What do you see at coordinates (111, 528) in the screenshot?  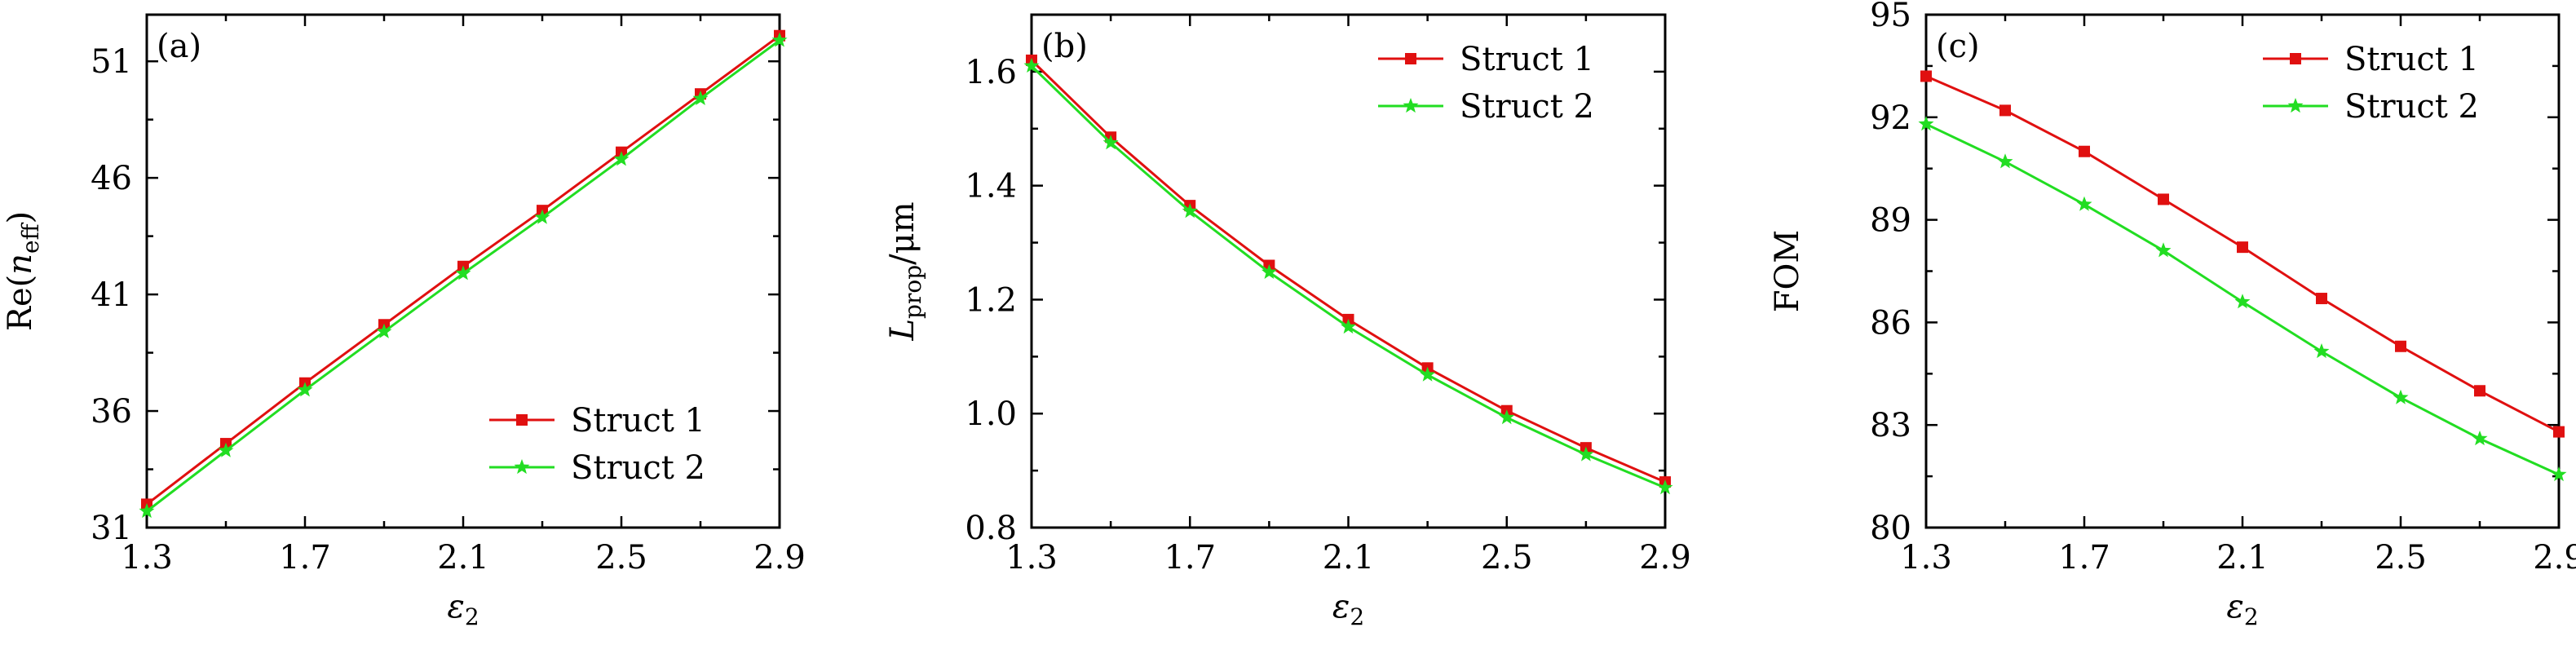 I see `y-tick-label: 31` at bounding box center [111, 528].